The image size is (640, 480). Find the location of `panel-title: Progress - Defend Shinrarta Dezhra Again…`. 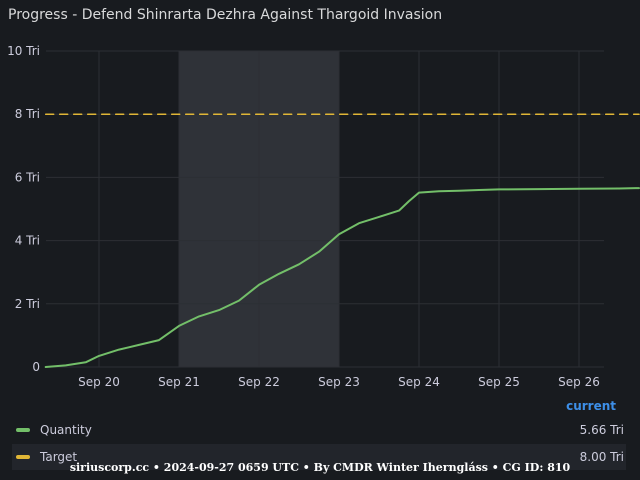

panel-title: Progress - Defend Shinrarta Dezhra Again… is located at coordinates (225, 15).